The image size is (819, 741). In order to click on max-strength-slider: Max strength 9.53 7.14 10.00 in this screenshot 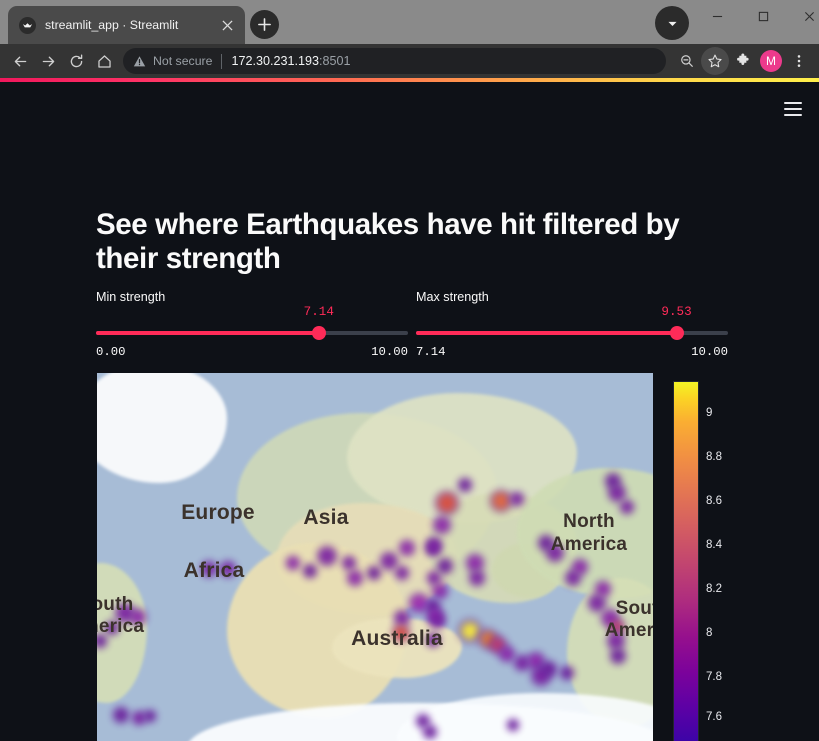, I will do `click(572, 324)`.